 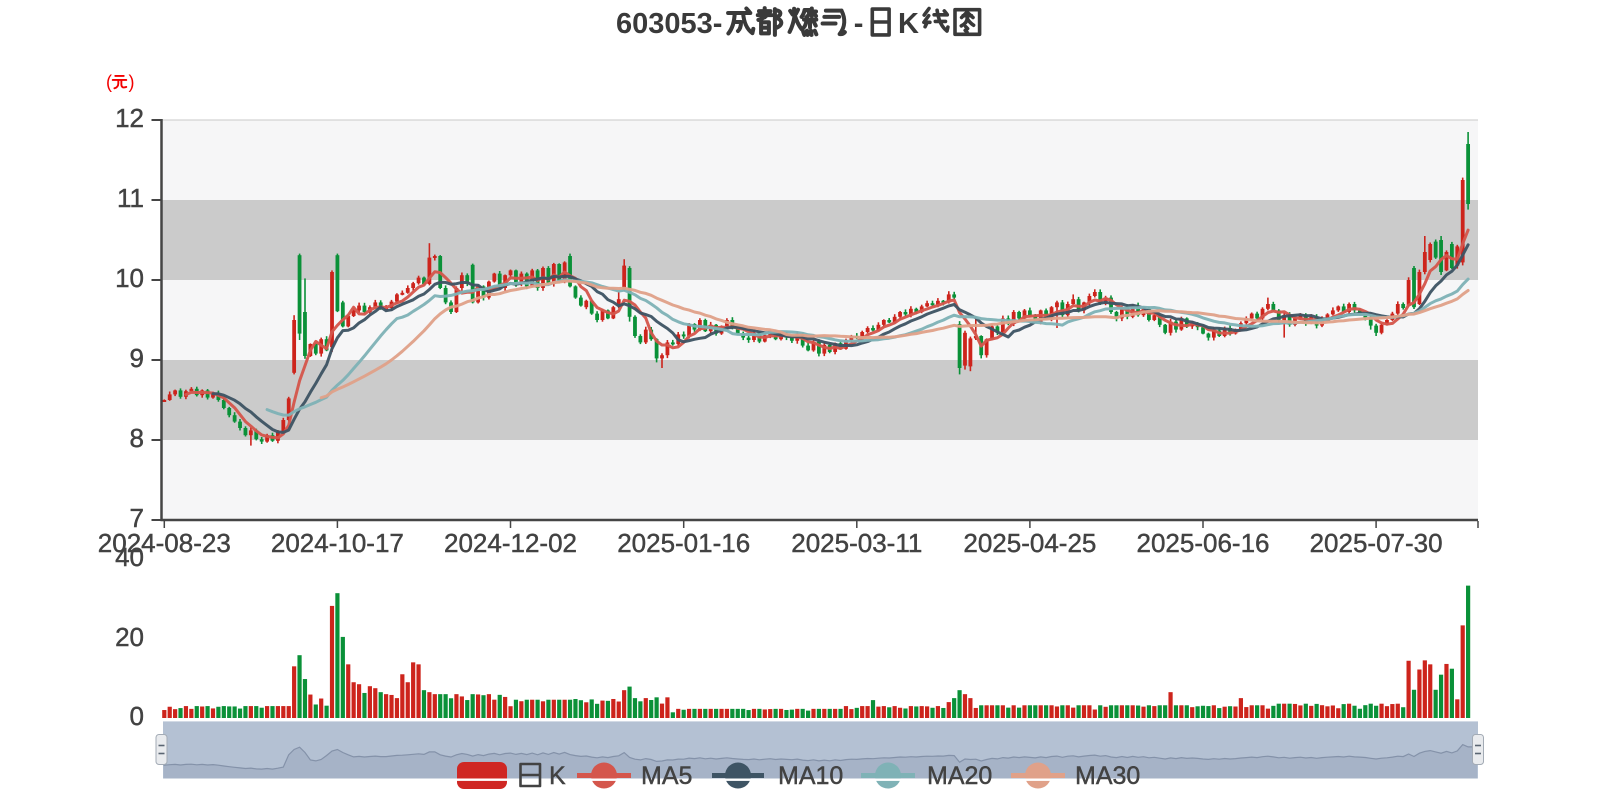 What do you see at coordinates (669, 24) in the screenshot?
I see `svg-text: 603053-` at bounding box center [669, 24].